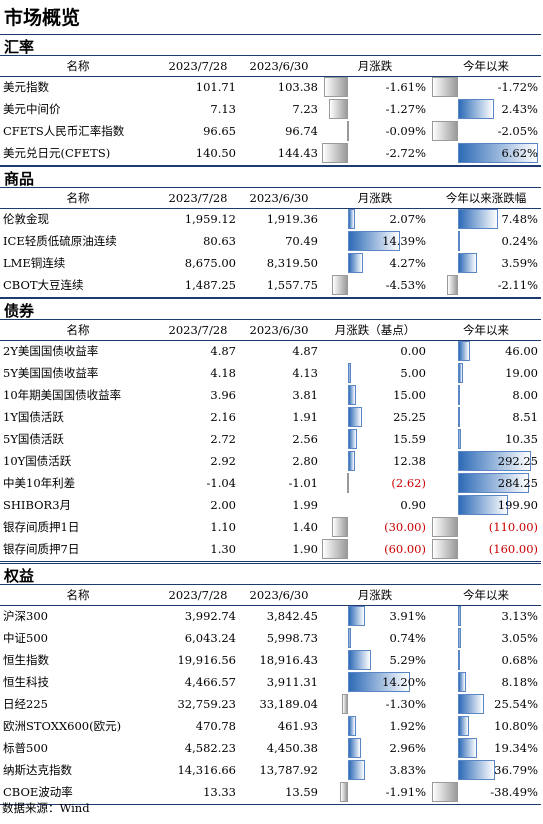 This screenshot has height=824, width=543. I want to click on row-name: ICE轻质低硫原油连续, so click(60, 241).